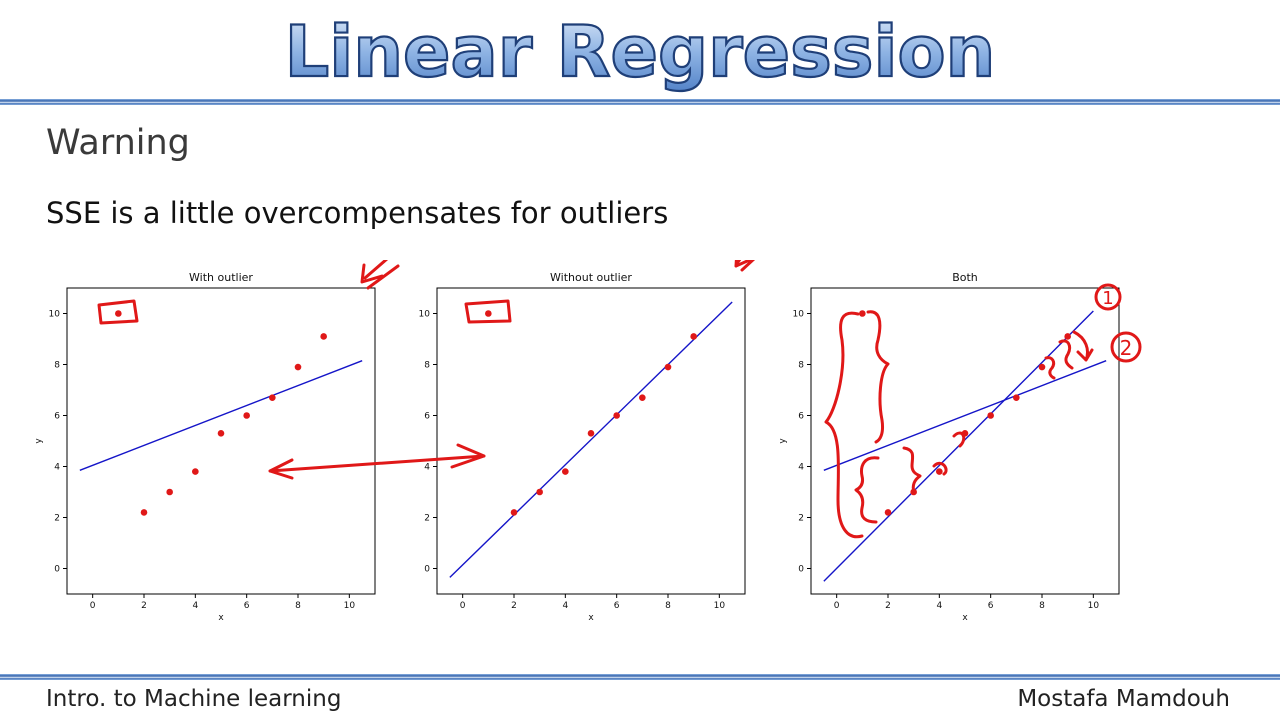 This screenshot has width=1280, height=720. Describe the element at coordinates (194, 699) in the screenshot. I see `footer-course-name: Intro. to Machine learning` at that location.